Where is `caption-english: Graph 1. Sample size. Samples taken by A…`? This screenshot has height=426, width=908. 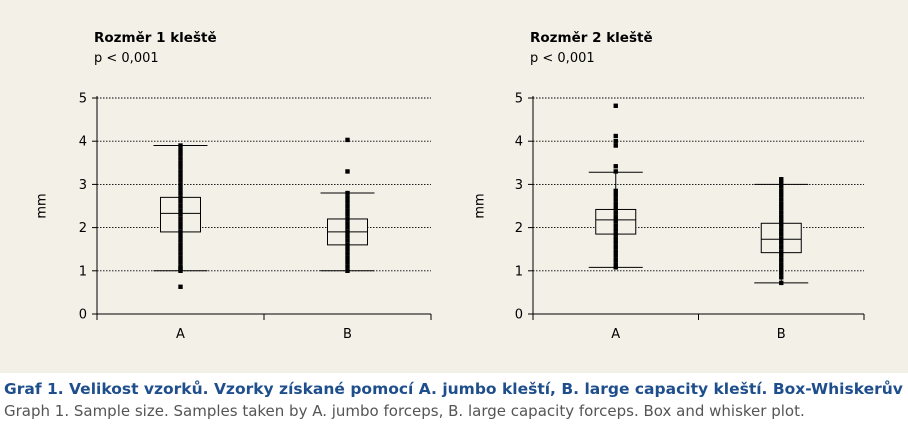 caption-english: Graph 1. Sample size. Samples taken by A… is located at coordinates (404, 411).